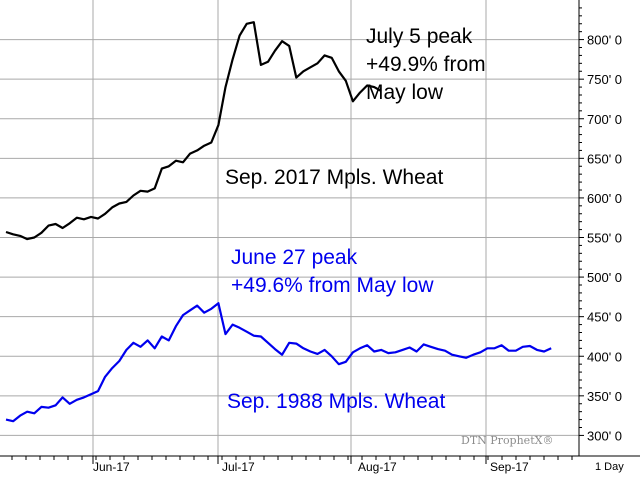 This screenshot has height=480, width=640. What do you see at coordinates (377, 467) in the screenshot?
I see `month-tick-label: Aug-17` at bounding box center [377, 467].